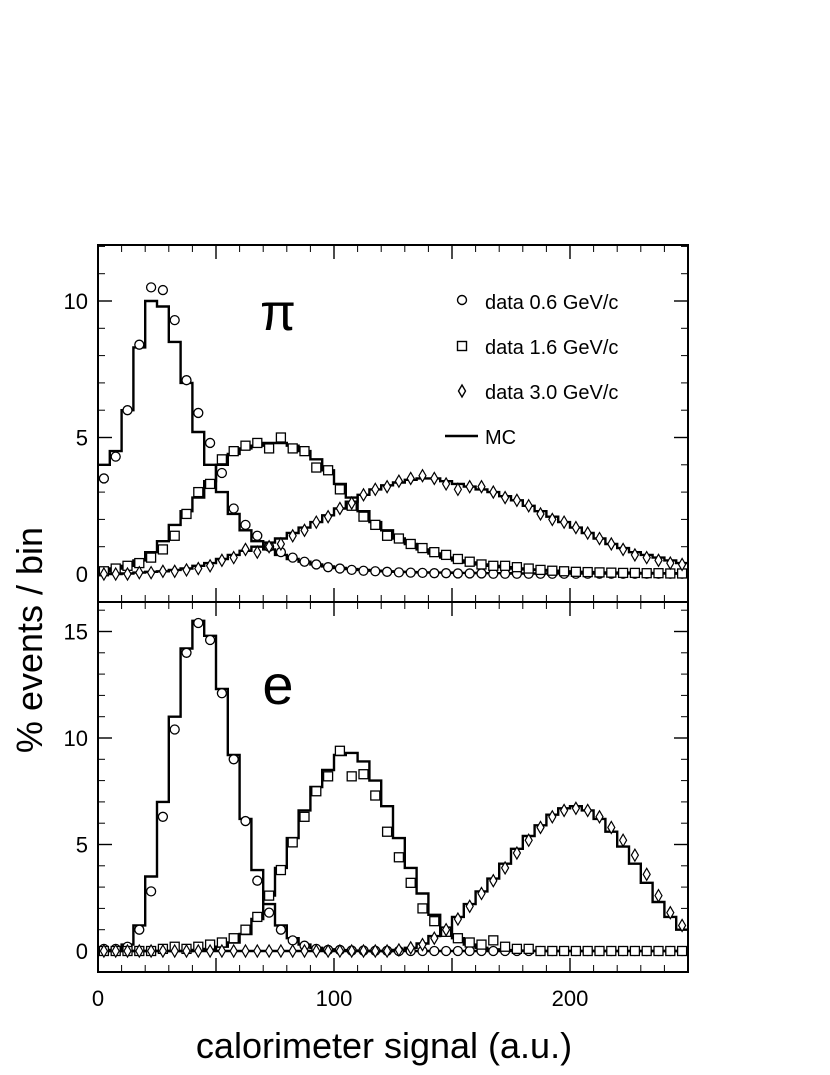 Image resolution: width=830 pixels, height=1075 pixels. Describe the element at coordinates (76, 738) in the screenshot. I see `y-tick-label: 10` at that location.